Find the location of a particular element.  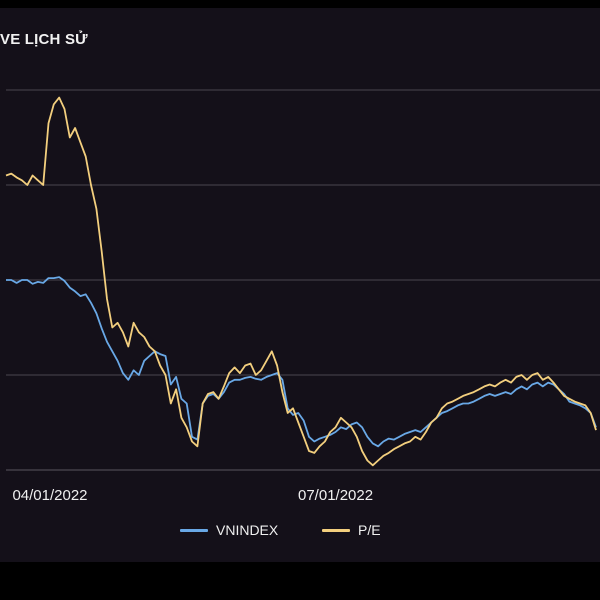

legend: VNINDEX P/E is located at coordinates (300, 534).